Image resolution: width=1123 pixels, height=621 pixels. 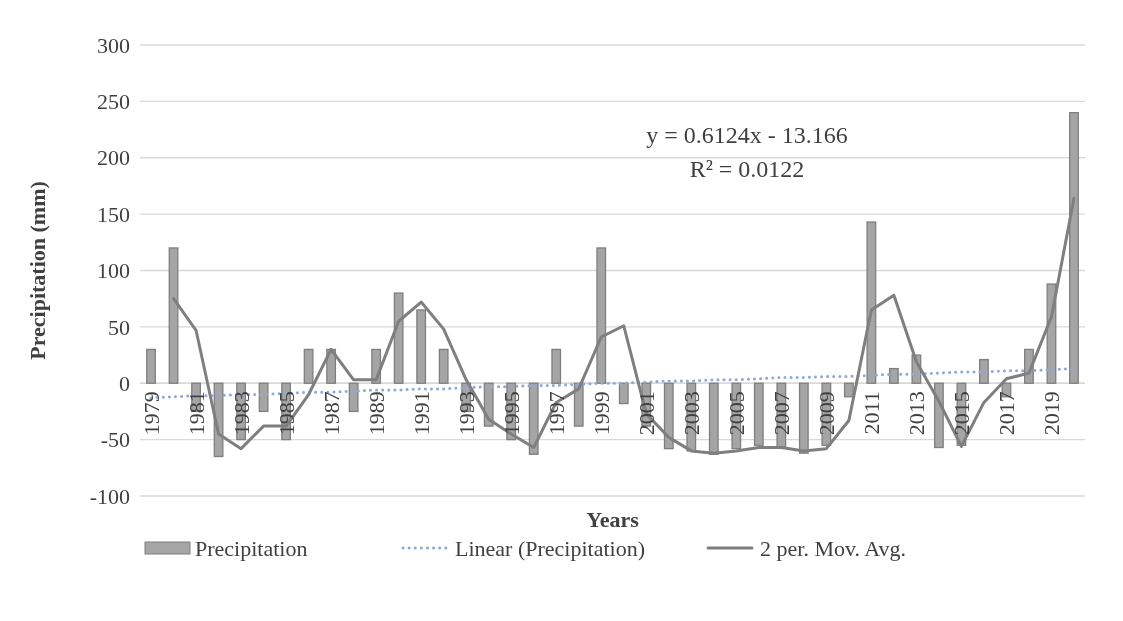 What do you see at coordinates (511, 413) in the screenshot?
I see `x-tick-label: 1995` at bounding box center [511, 413].